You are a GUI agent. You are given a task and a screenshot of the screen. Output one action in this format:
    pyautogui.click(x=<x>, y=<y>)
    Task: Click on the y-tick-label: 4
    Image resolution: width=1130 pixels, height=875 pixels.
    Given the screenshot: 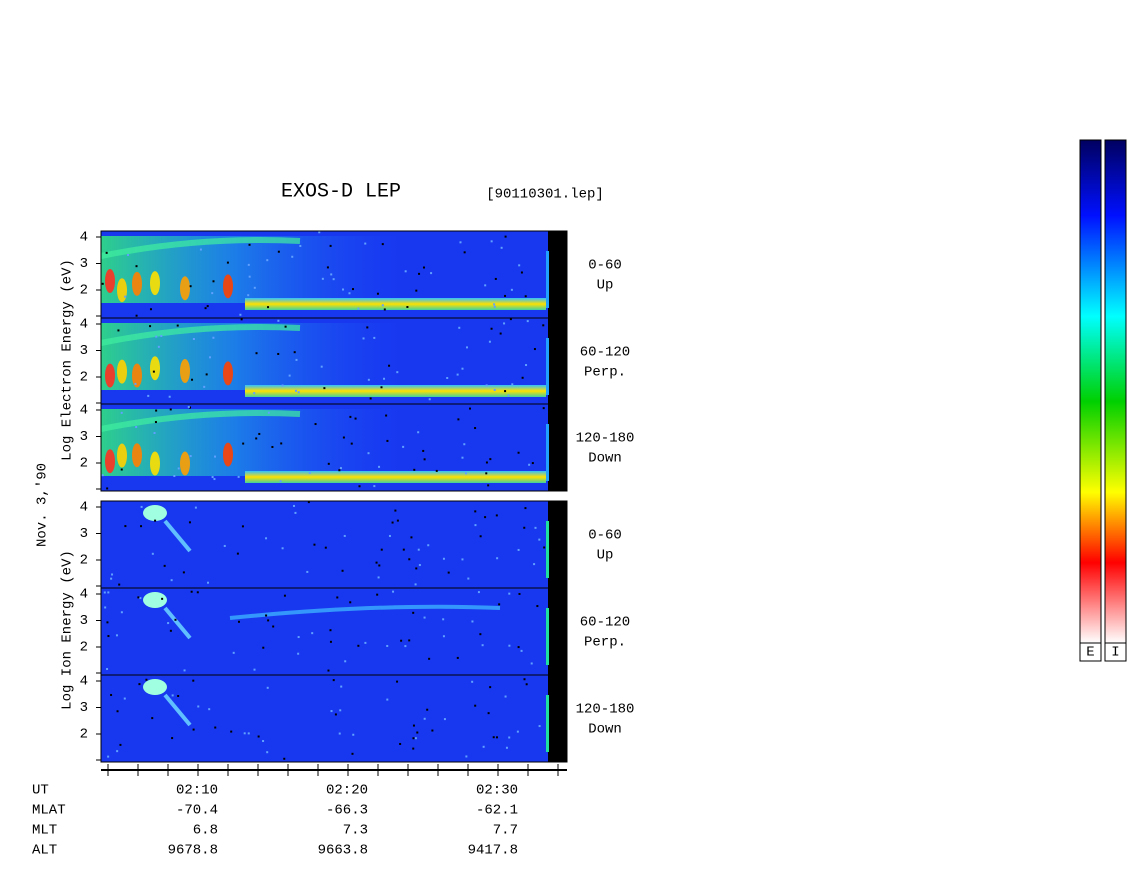 What is the action you would take?
    pyautogui.click(x=84, y=238)
    